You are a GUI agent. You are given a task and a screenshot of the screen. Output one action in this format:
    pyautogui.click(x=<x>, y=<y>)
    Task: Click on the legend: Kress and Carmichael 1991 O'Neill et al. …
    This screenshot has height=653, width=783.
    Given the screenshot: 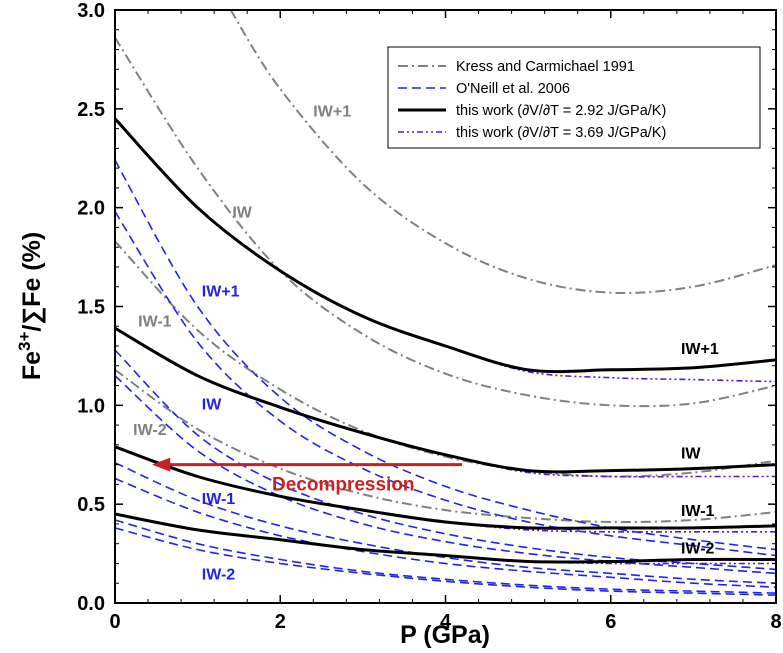 What is the action you would take?
    pyautogui.click(x=574, y=97)
    